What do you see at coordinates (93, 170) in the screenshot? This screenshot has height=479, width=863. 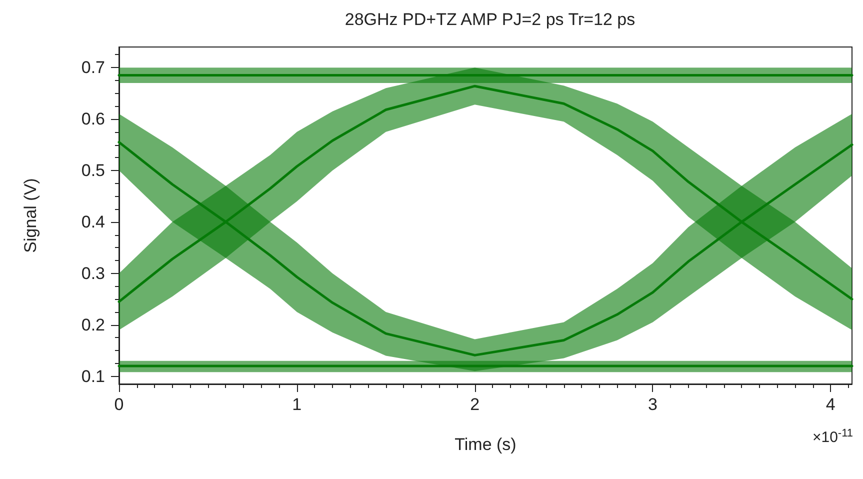 I see `y-tick-label: 0.5` at bounding box center [93, 170].